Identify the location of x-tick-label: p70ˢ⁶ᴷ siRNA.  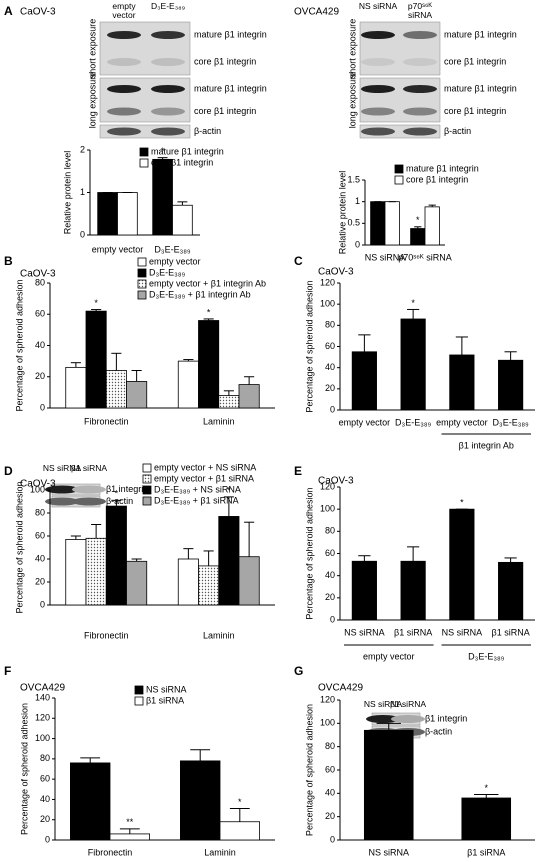
(425, 257).